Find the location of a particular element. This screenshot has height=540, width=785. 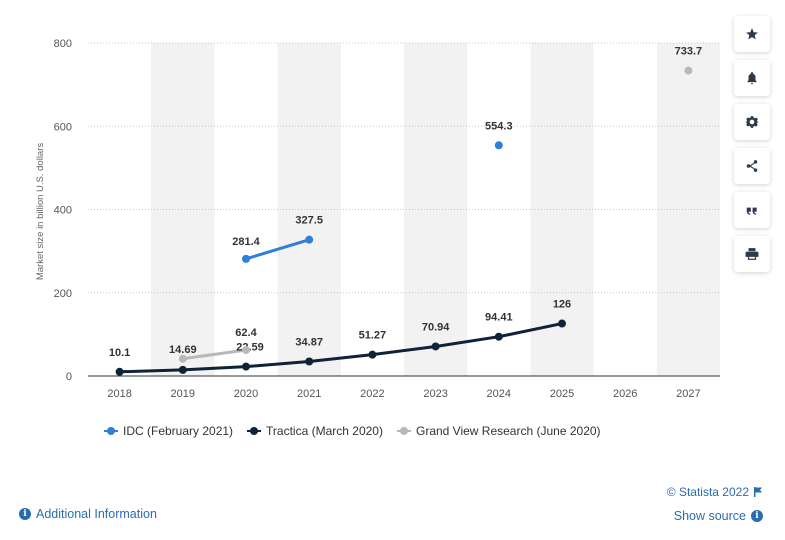

credit-label: © Statista 2022 is located at coordinates (707, 492).